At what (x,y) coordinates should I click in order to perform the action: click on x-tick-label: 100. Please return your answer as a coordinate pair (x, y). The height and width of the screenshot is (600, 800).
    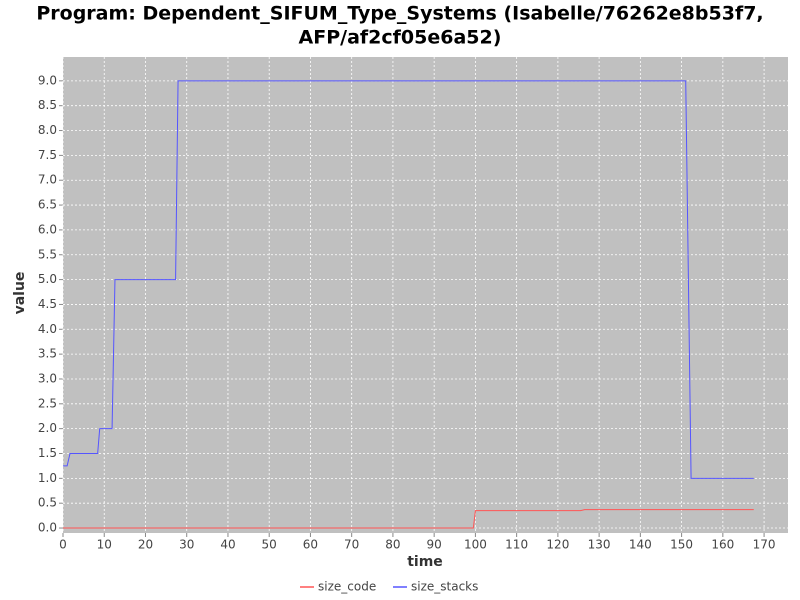
    Looking at the image, I should click on (475, 545).